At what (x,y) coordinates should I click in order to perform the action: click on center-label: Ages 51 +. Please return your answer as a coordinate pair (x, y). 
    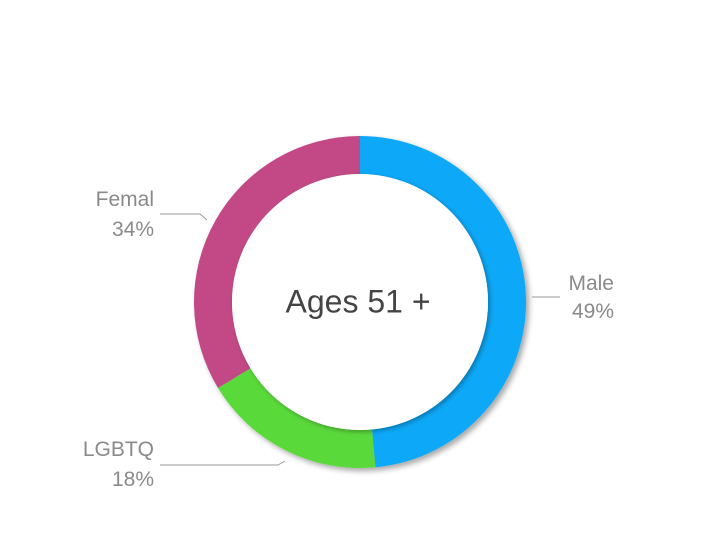
    Looking at the image, I should click on (358, 301).